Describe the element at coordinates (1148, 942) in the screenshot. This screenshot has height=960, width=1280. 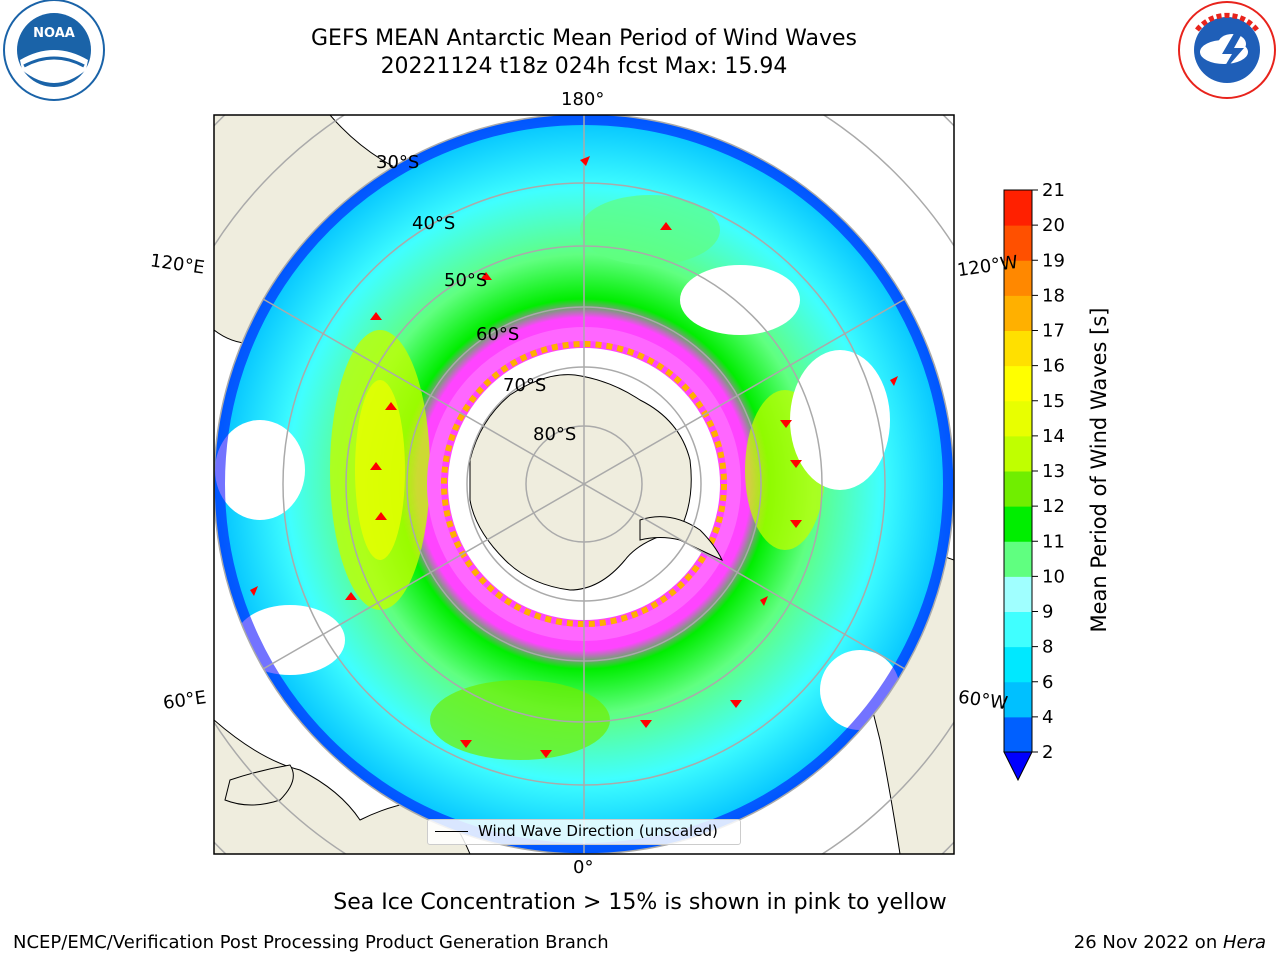
I see `footer-date-text: 26 Nov 2022 on` at that location.